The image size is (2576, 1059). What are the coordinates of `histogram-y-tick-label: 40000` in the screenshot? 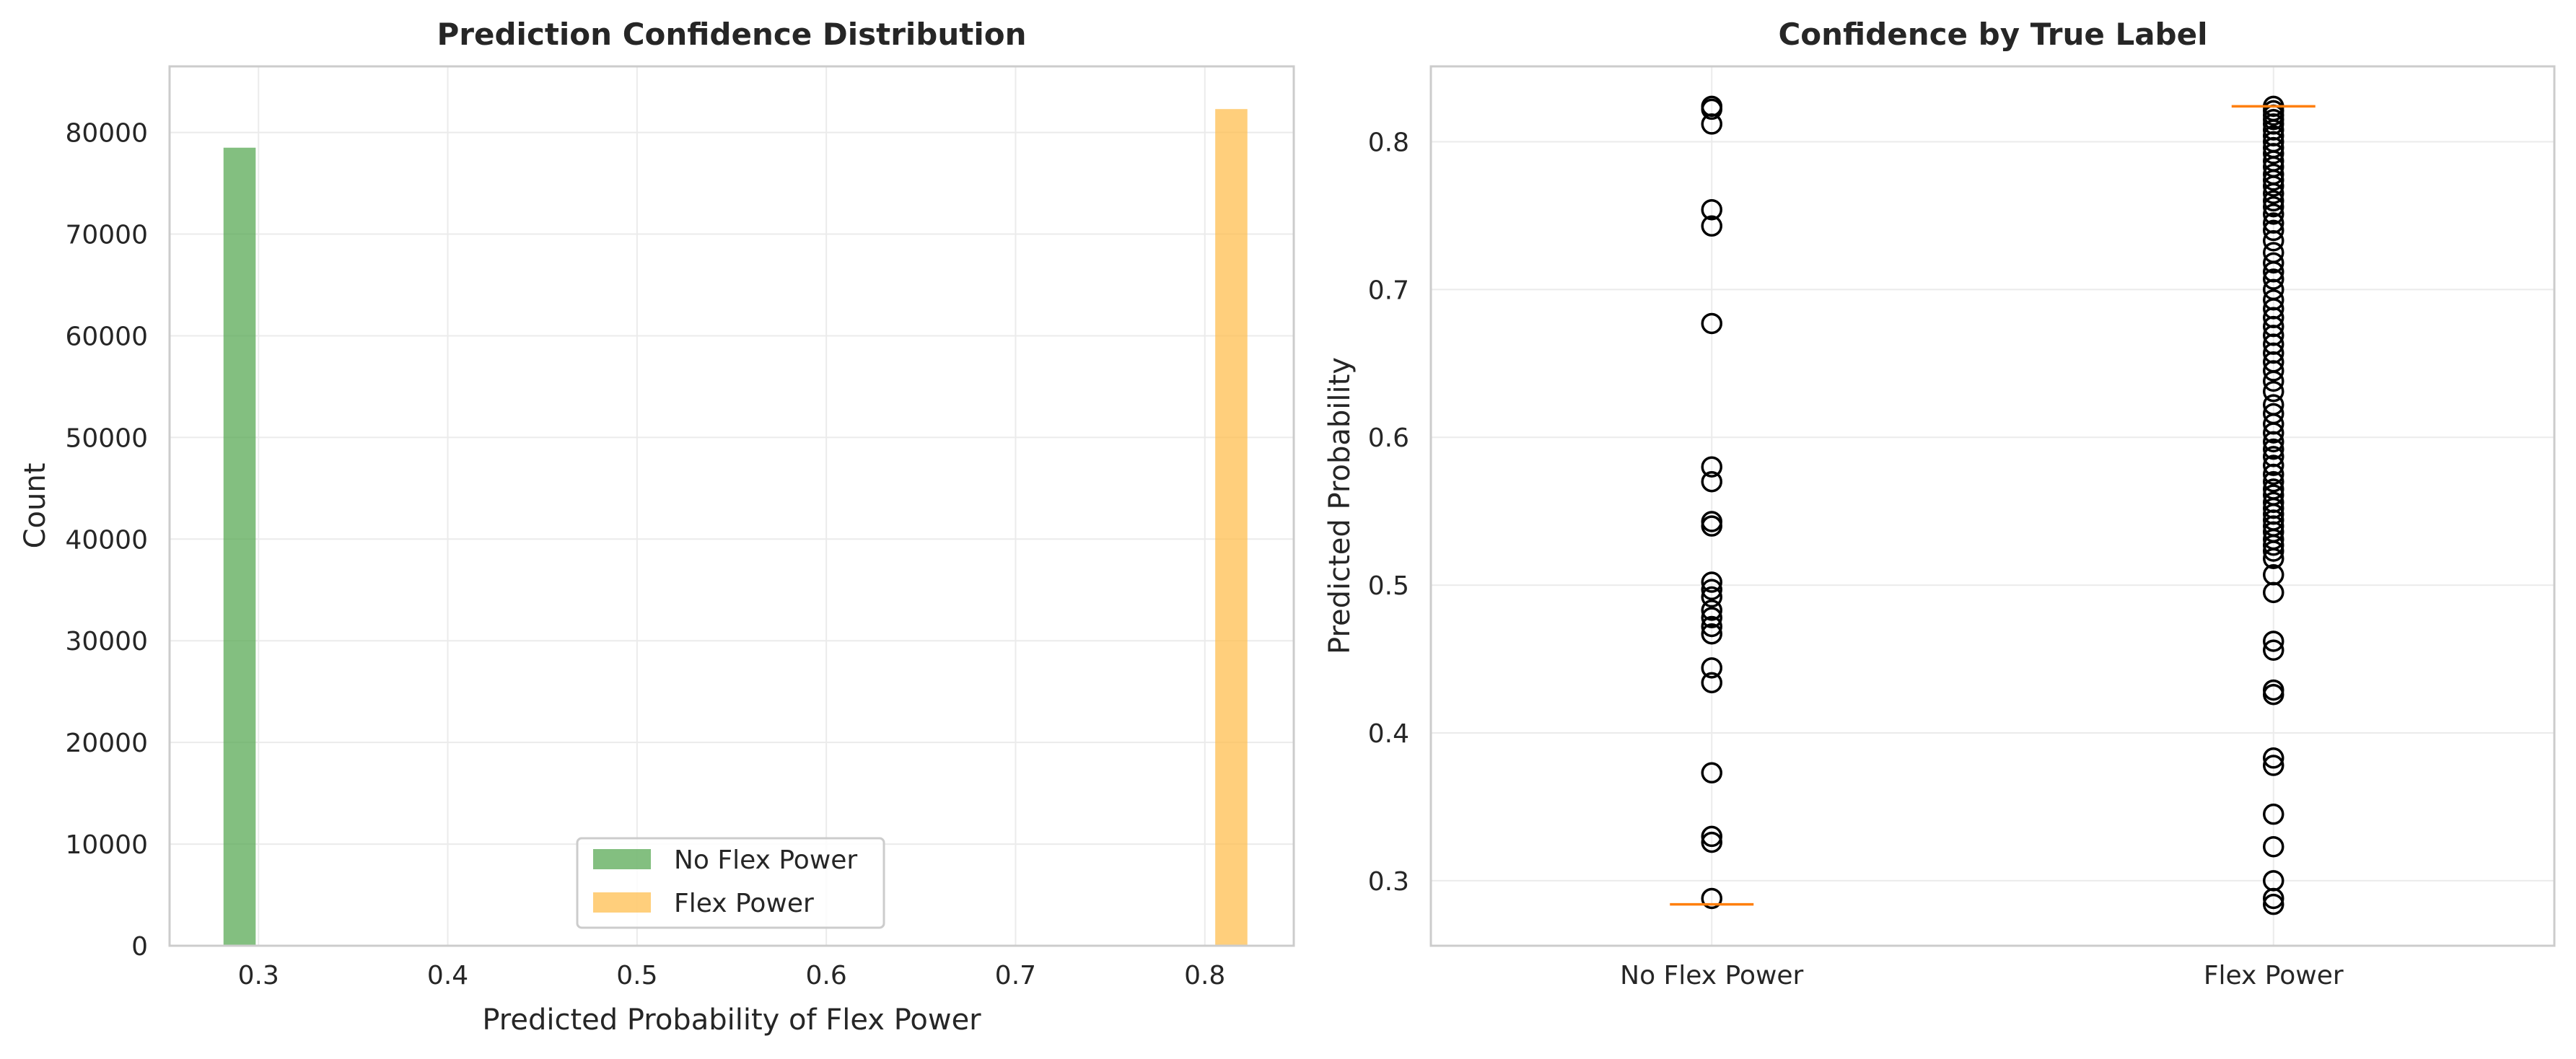 It's located at (107, 540).